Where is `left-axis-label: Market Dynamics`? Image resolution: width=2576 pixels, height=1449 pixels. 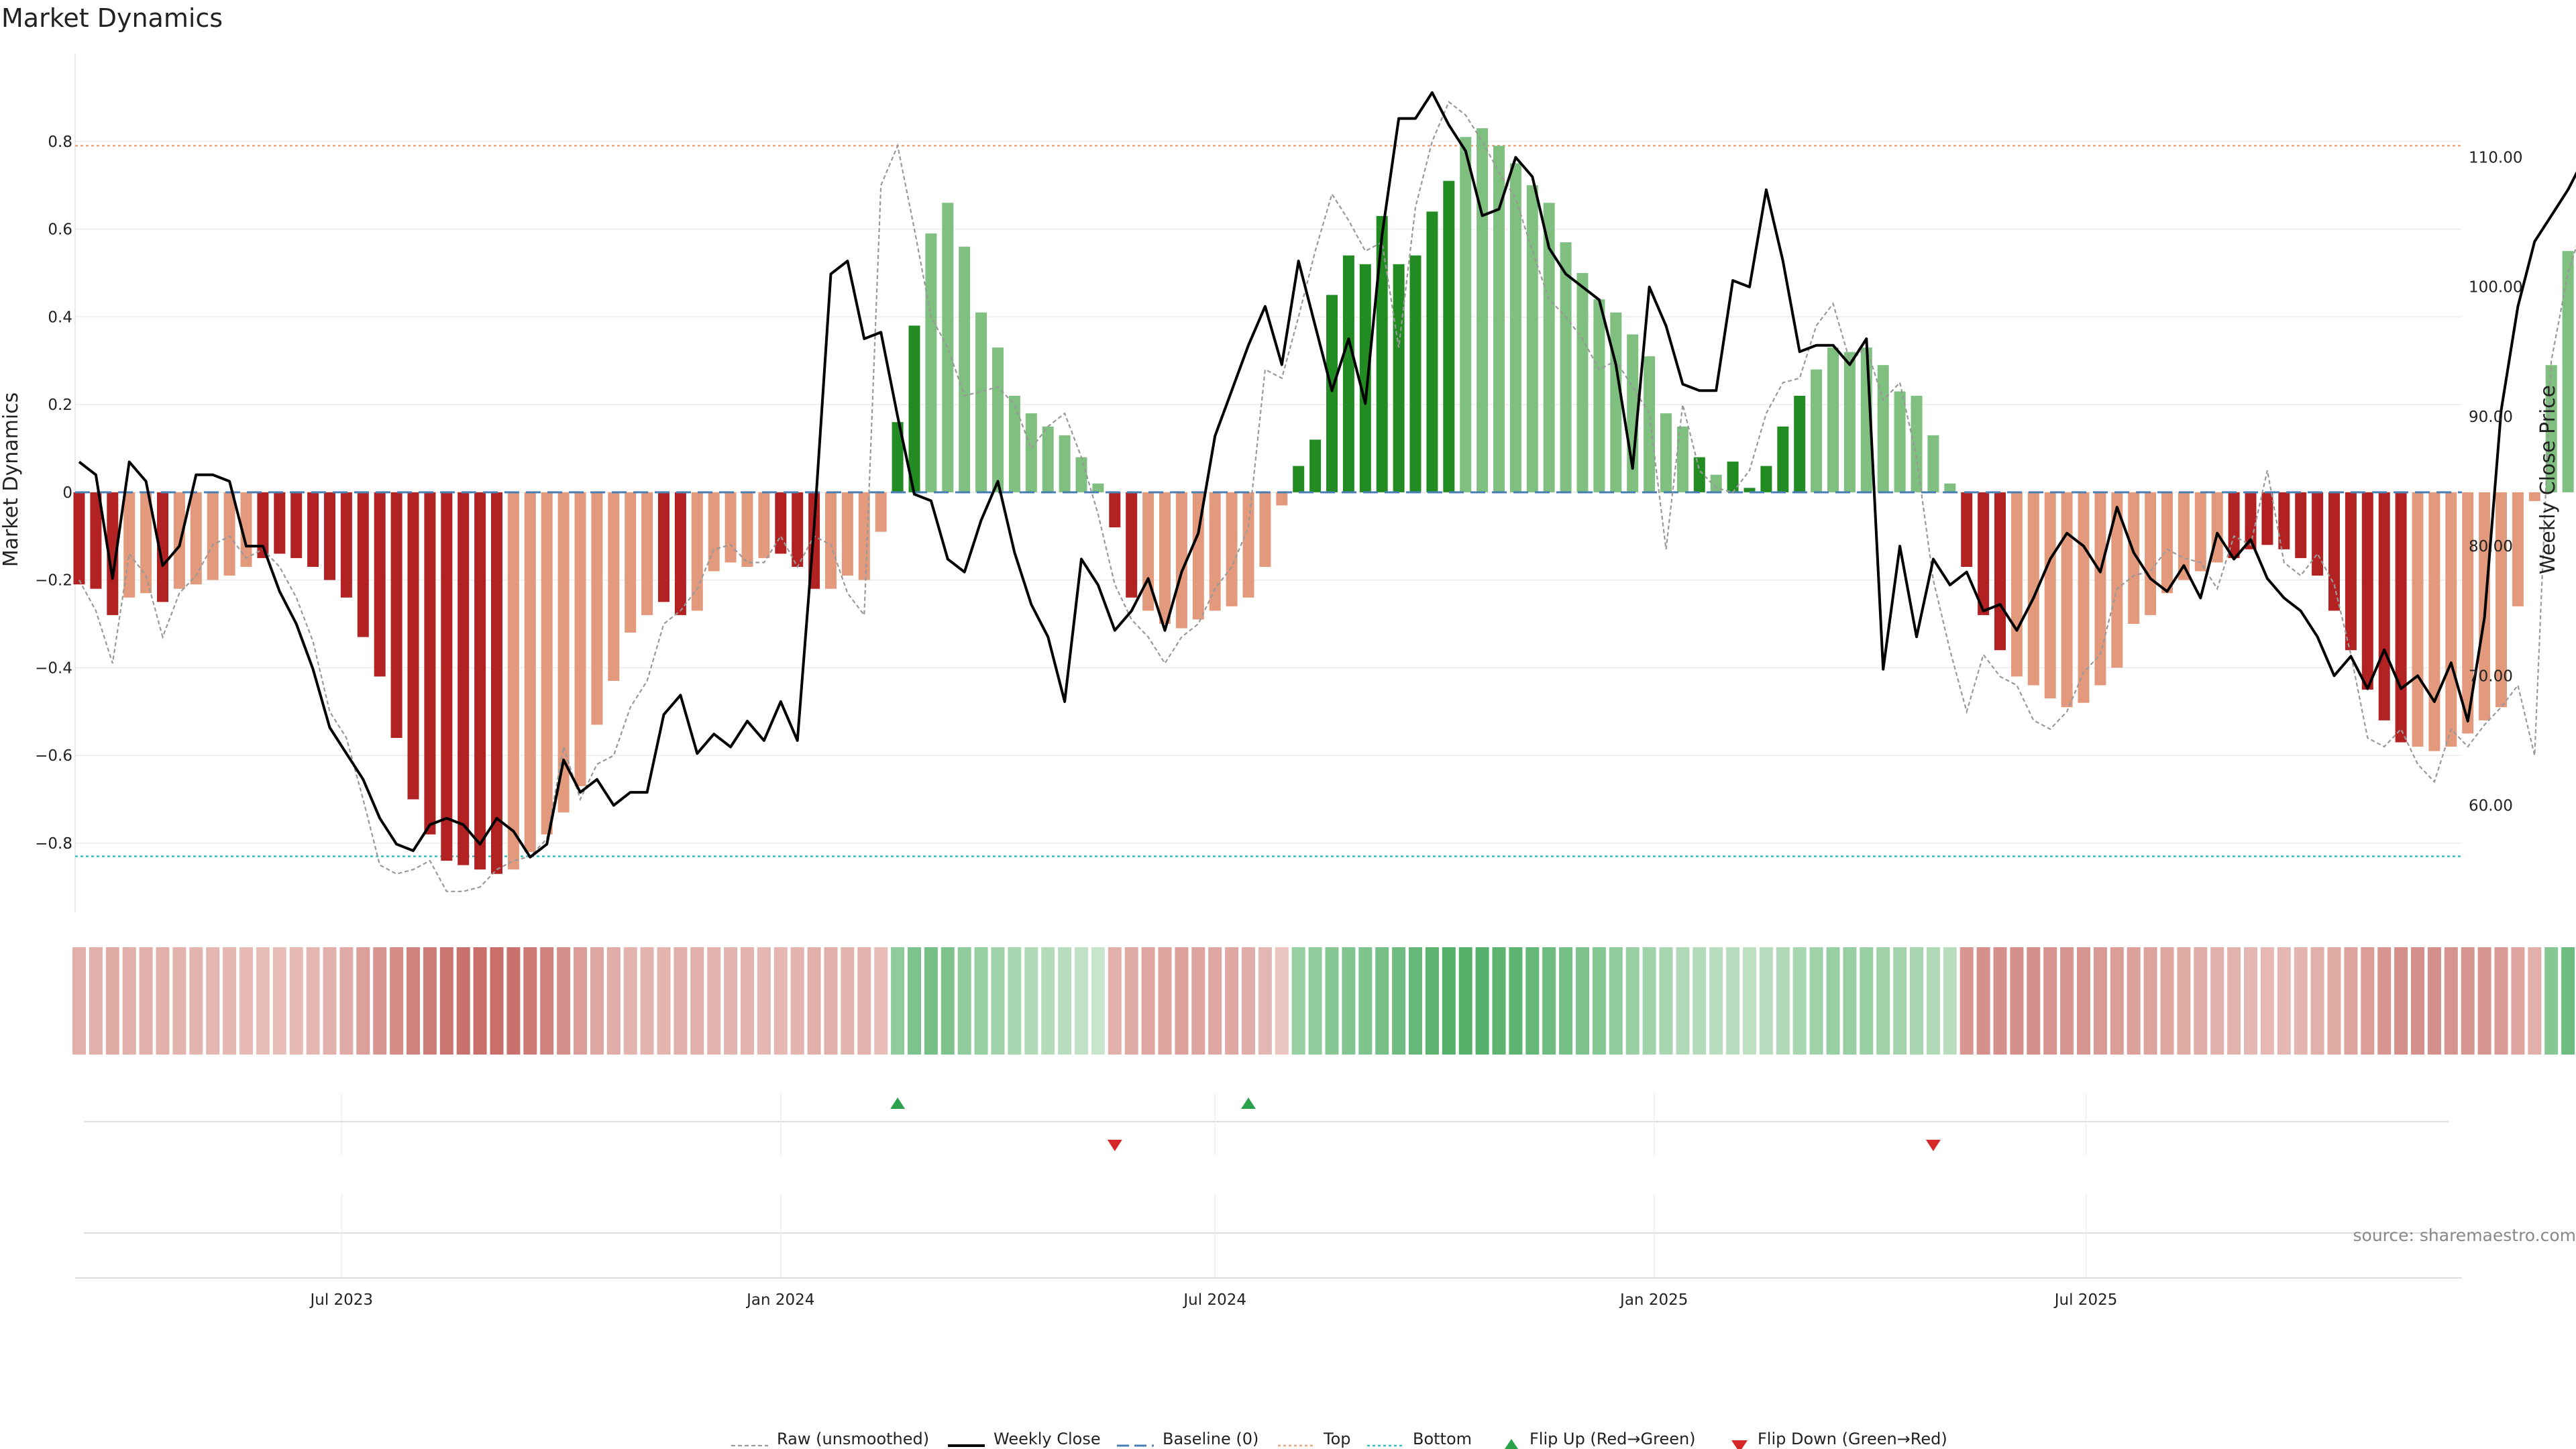 left-axis-label: Market Dynamics is located at coordinates (11, 480).